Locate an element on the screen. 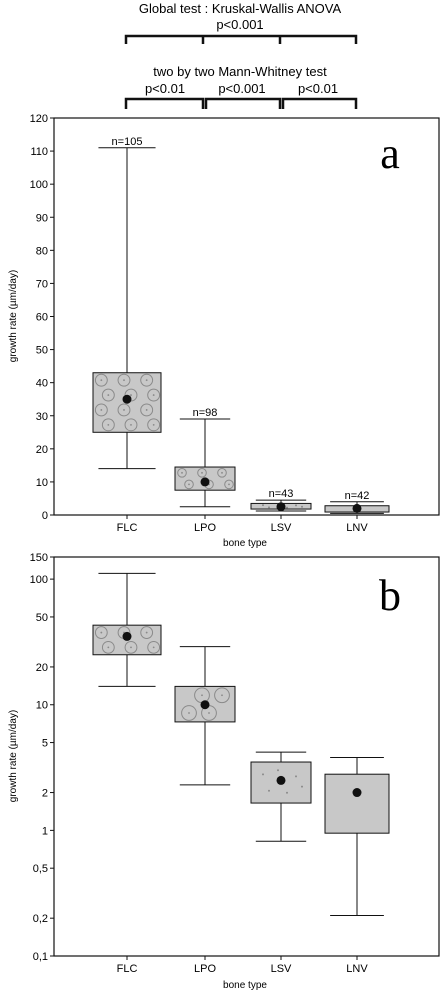 The width and height of the screenshot is (444, 1000). global-bracket is located at coordinates (241, 39).